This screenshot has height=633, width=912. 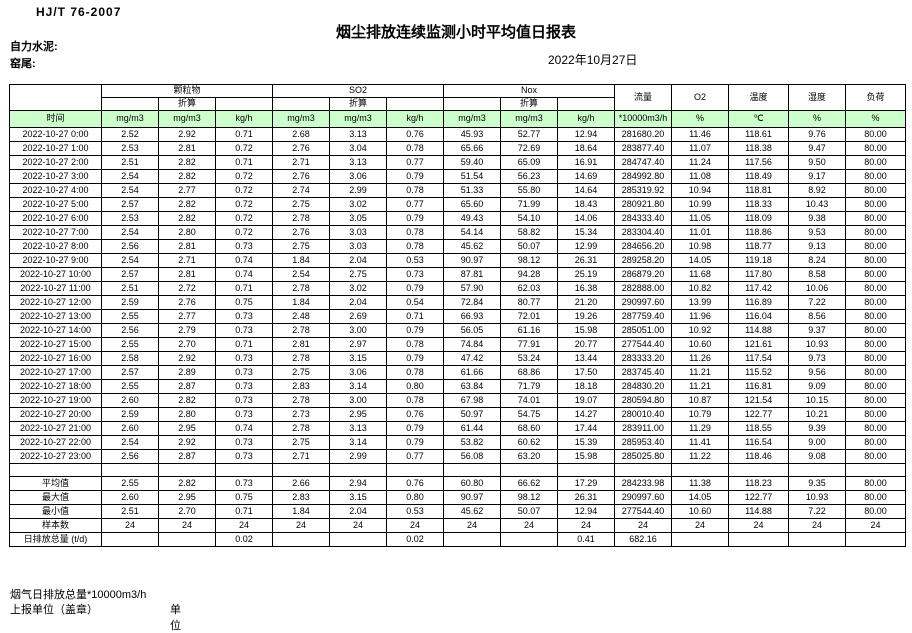 I want to click on header-row-groups: 颗粒物 SO2 Nox 流量 O2 温度 湿度 负荷, so click(x=457, y=97).